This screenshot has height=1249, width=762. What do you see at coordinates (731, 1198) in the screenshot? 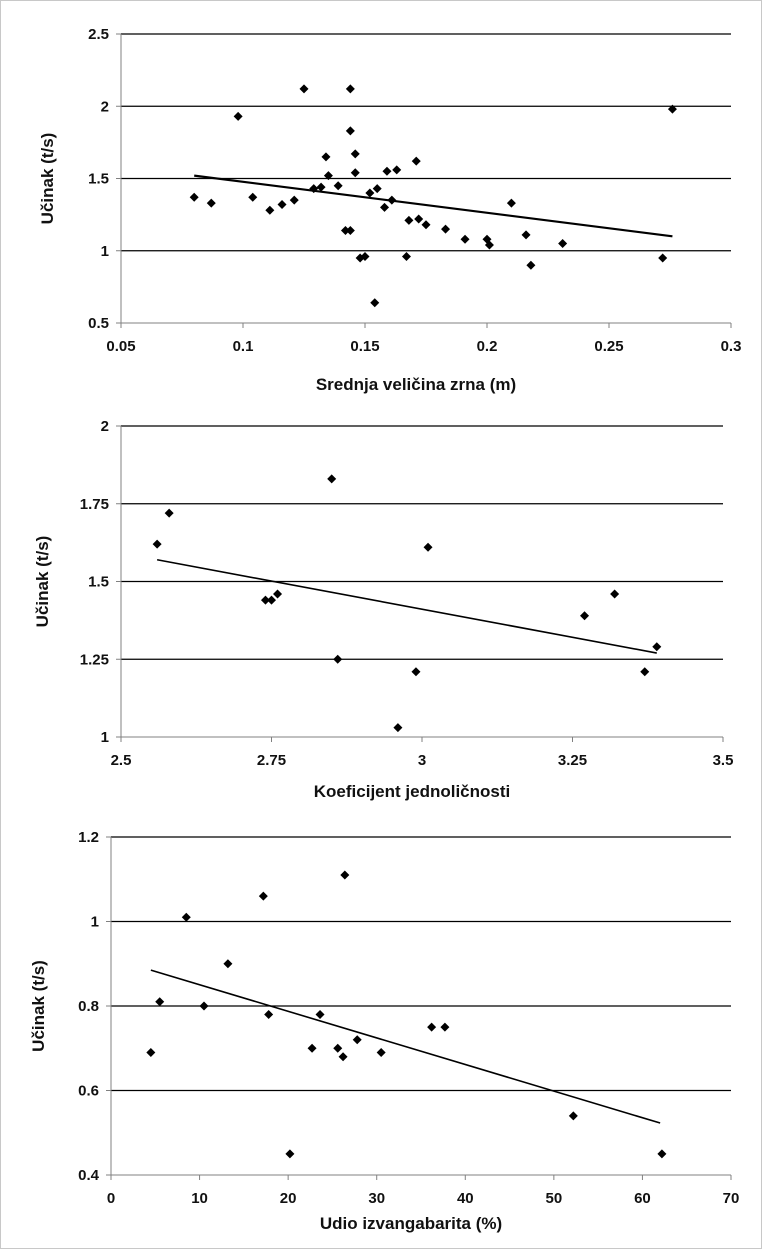
I see `x-tick-label: 70` at bounding box center [731, 1198].